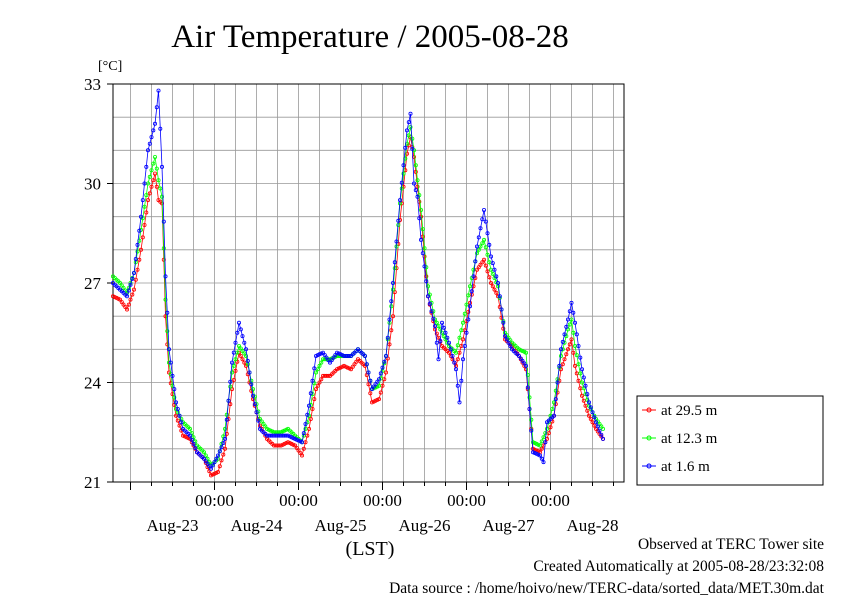 This screenshot has width=842, height=598. Describe the element at coordinates (92, 84) in the screenshot. I see `y-tick-label: 33` at that location.